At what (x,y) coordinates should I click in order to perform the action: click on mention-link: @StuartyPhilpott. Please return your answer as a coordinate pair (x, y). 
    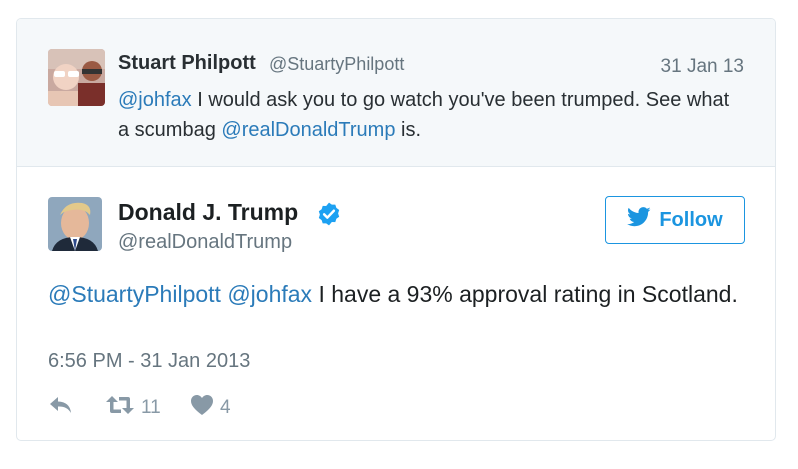
    Looking at the image, I should click on (134, 294).